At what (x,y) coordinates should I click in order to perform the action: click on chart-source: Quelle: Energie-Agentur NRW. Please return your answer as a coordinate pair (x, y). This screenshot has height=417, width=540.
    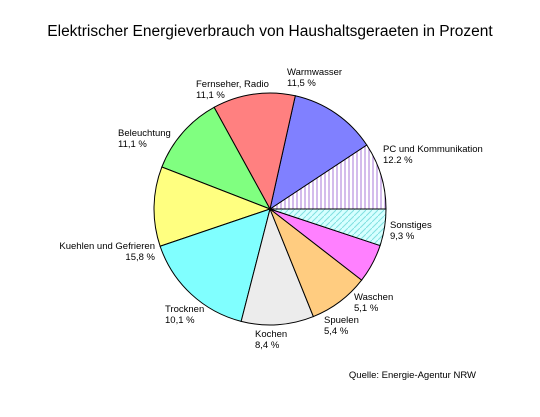
    Looking at the image, I should click on (412, 375).